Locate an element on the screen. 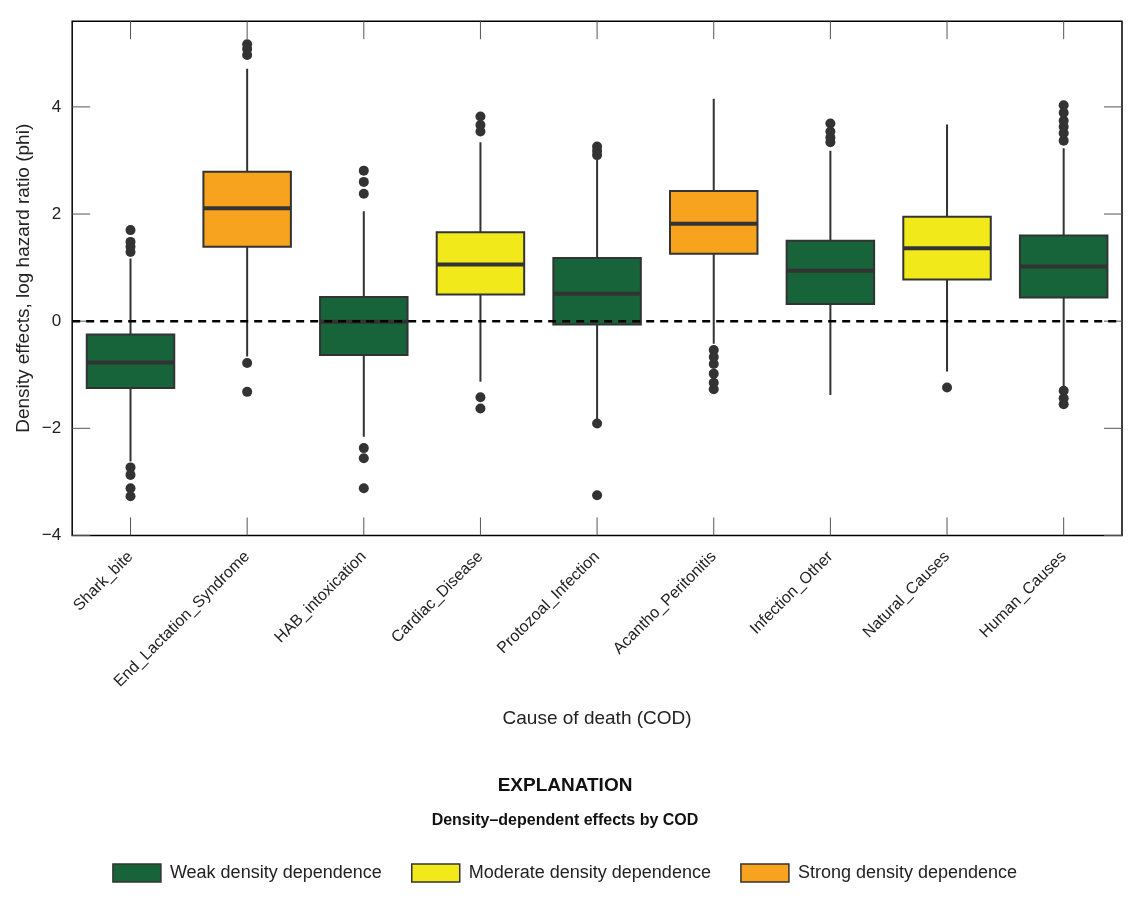 The height and width of the screenshot is (900, 1142). legend-label: Weak density dependence is located at coordinates (275, 871).